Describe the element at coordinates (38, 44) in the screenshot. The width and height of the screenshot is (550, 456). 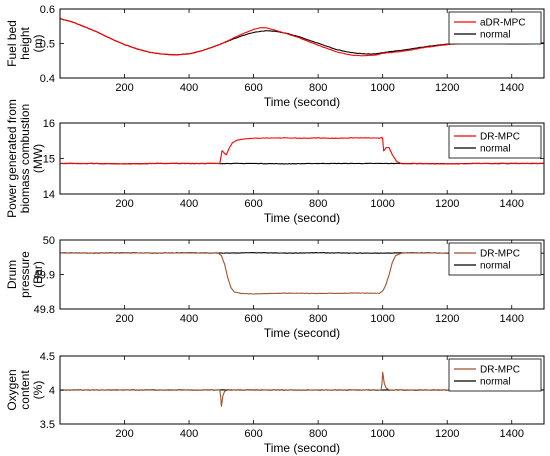
I see `y-axis-title-line-3: (m)` at that location.